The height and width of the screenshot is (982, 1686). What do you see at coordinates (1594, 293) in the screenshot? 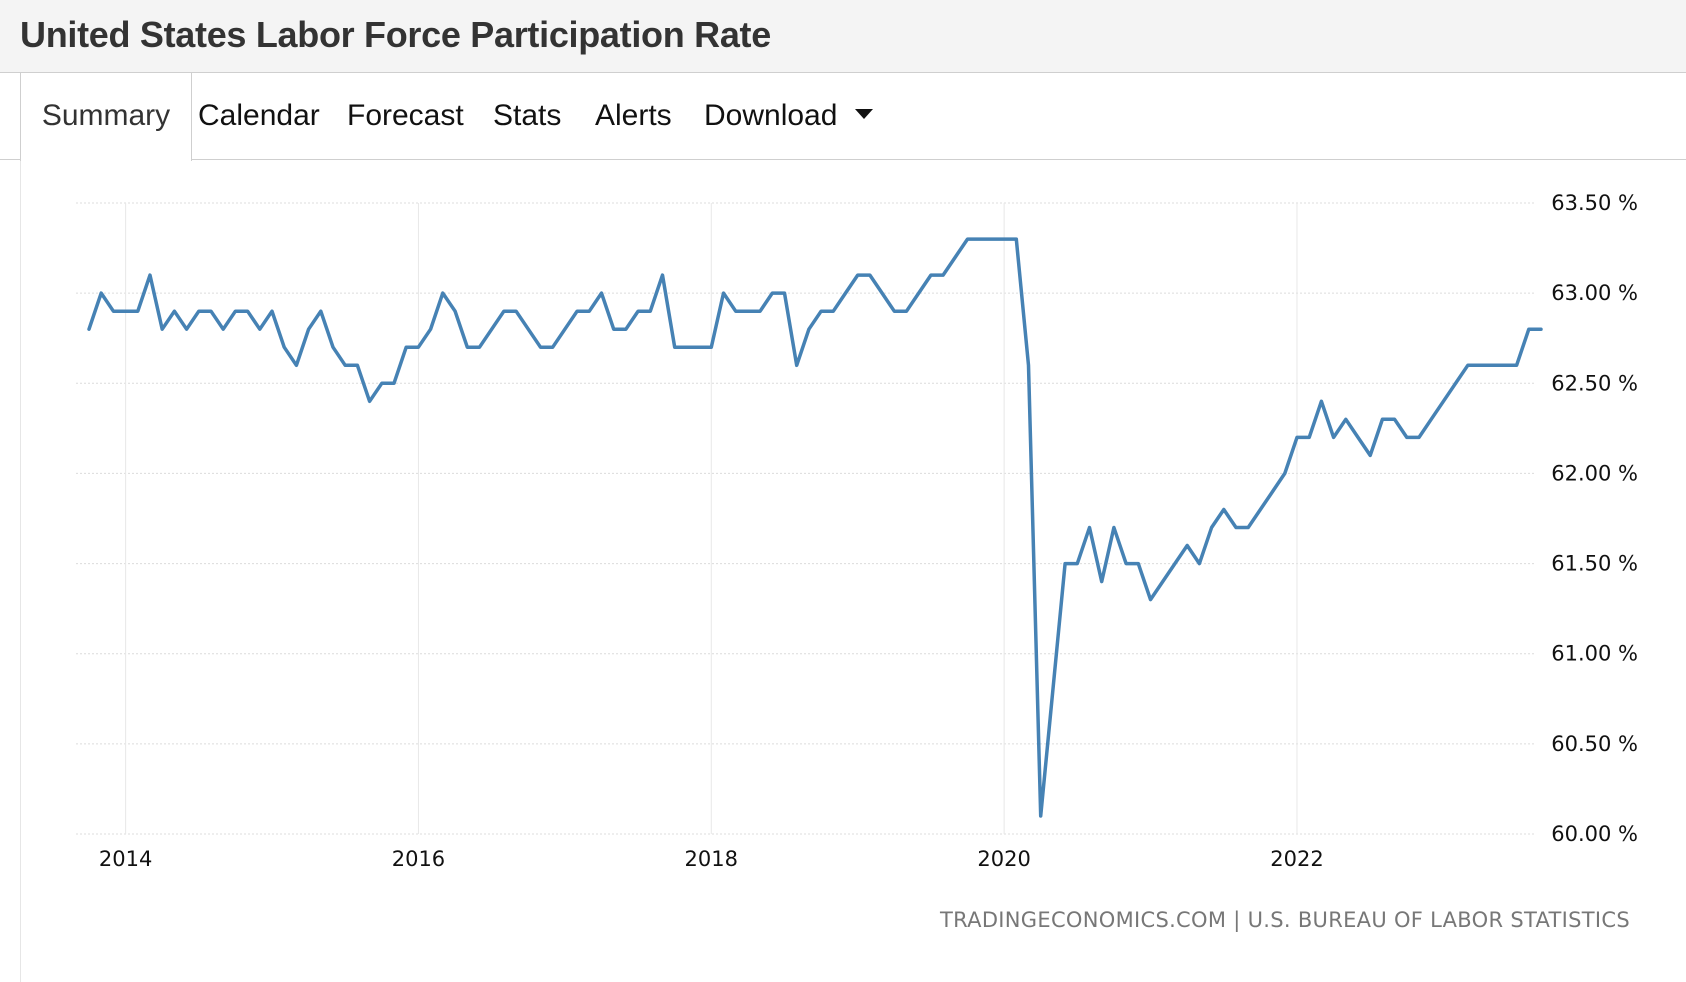
I see `y-tick-label: 63.00 %` at bounding box center [1594, 293].